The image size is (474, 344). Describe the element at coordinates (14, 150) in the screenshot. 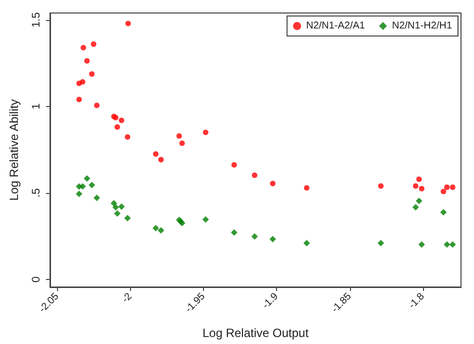

I see `y-axis-title: Log Relative Ability` at that location.